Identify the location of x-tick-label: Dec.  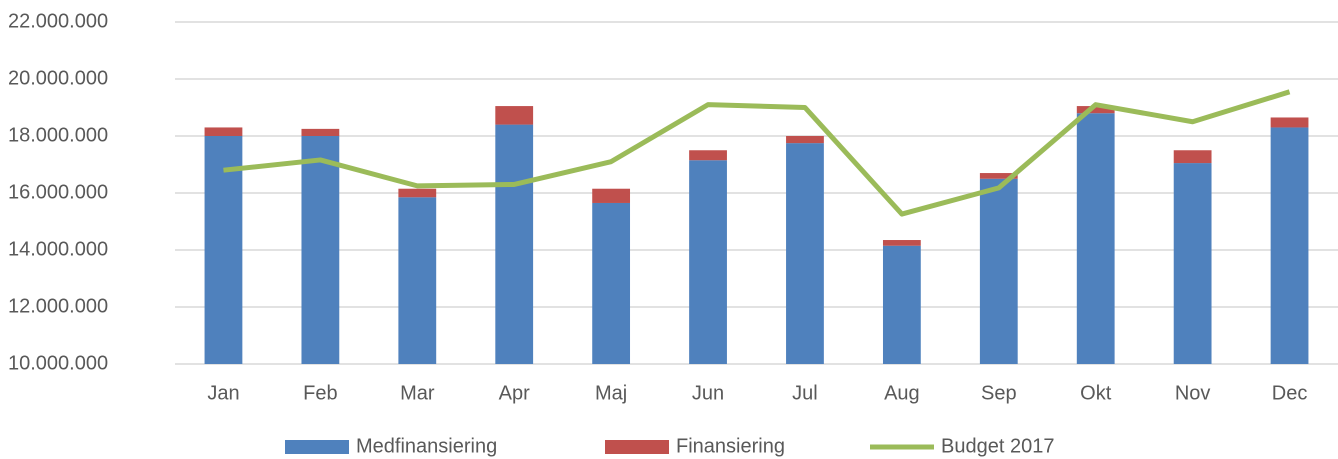
(1290, 393).